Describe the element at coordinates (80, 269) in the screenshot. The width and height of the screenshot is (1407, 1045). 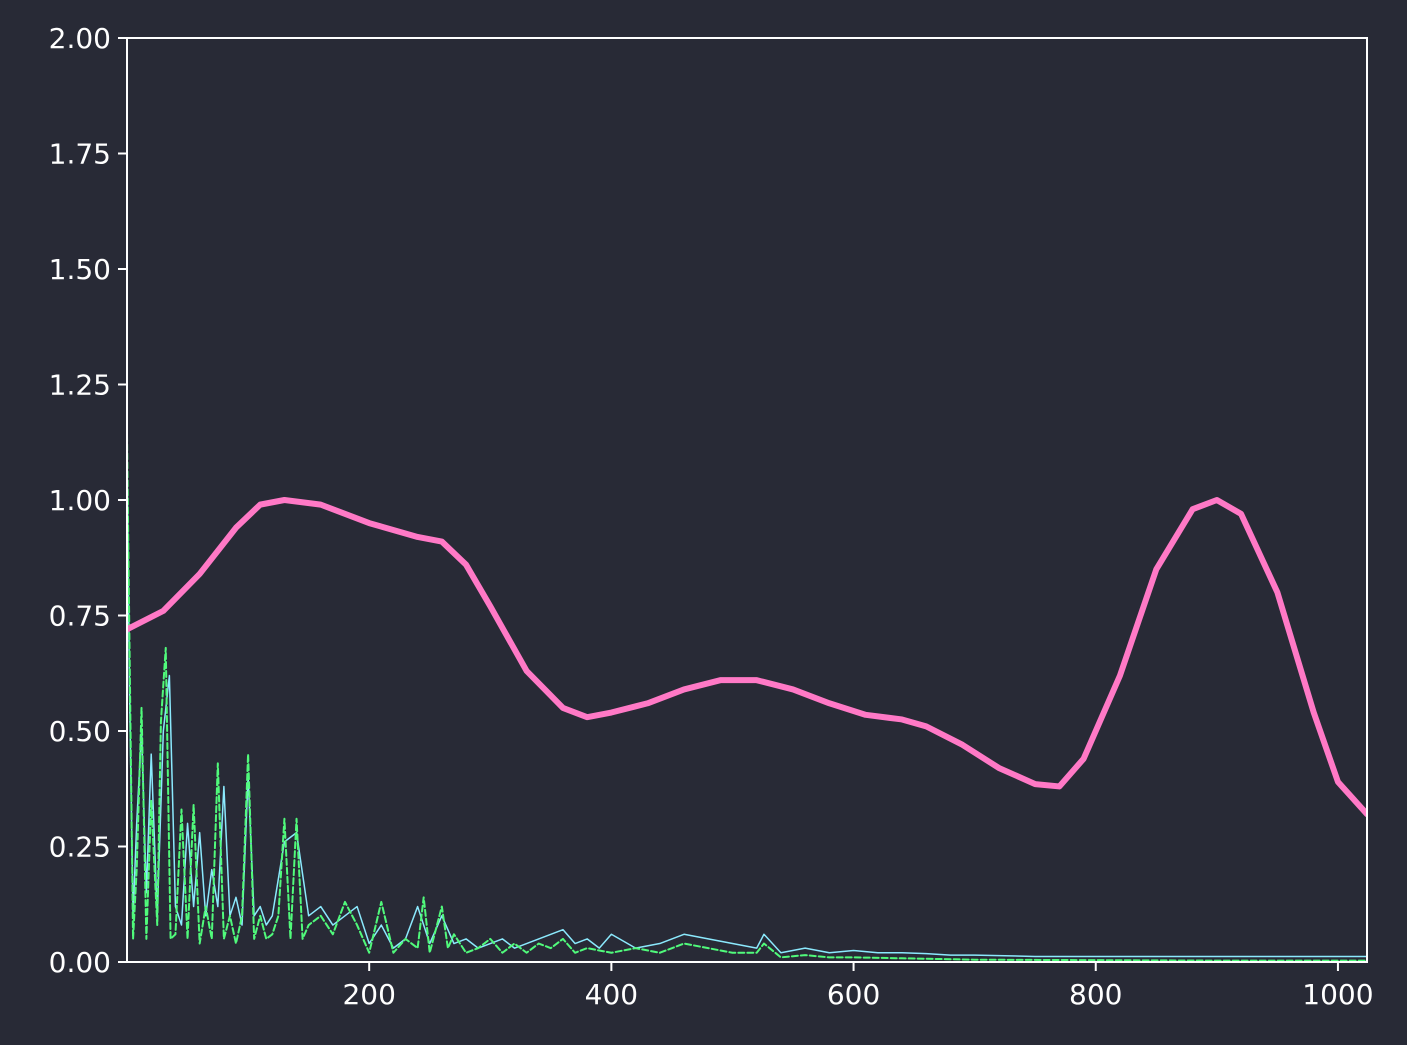
I see `y-tick-label: 1.50` at that location.